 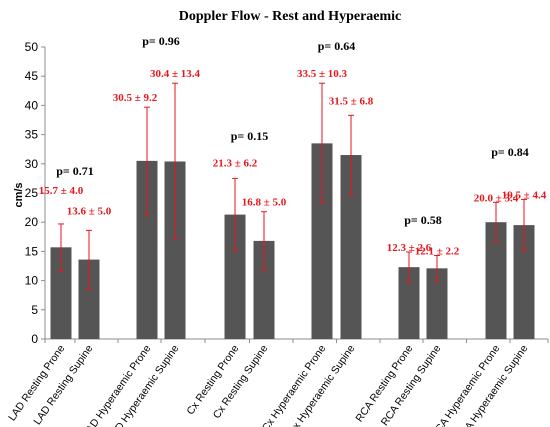 I want to click on chart-title: Doppler Flow - Rest and Hyperaemic, so click(x=290, y=16).